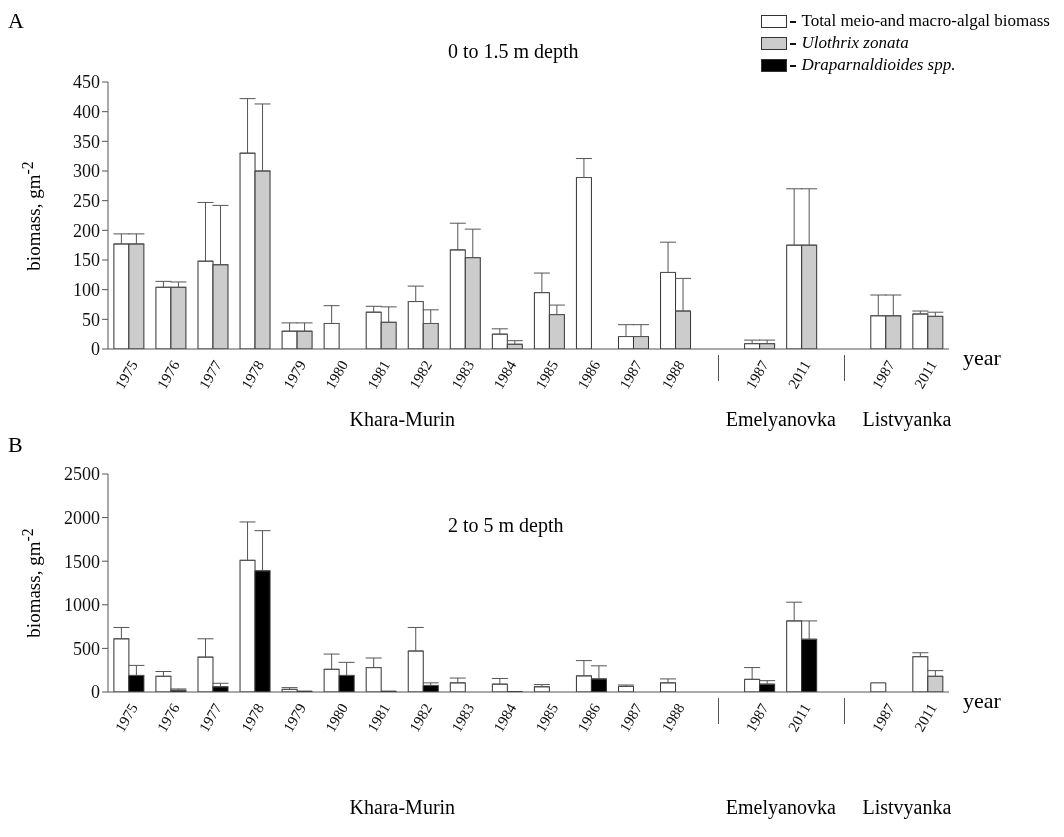  Describe the element at coordinates (513, 51) in the screenshot. I see `chart-title: 0 to 1.5 m depth` at that location.